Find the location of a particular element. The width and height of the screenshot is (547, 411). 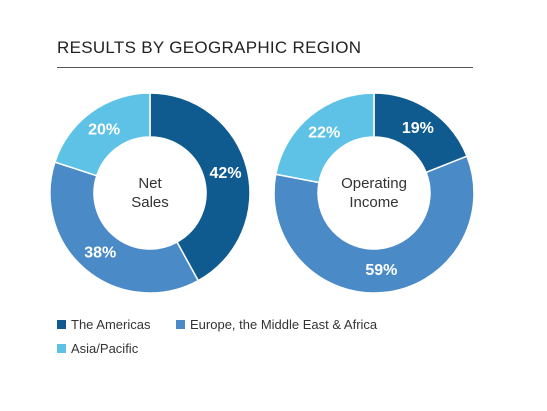

slice-label-asia-pacific: 22% is located at coordinates (324, 132).